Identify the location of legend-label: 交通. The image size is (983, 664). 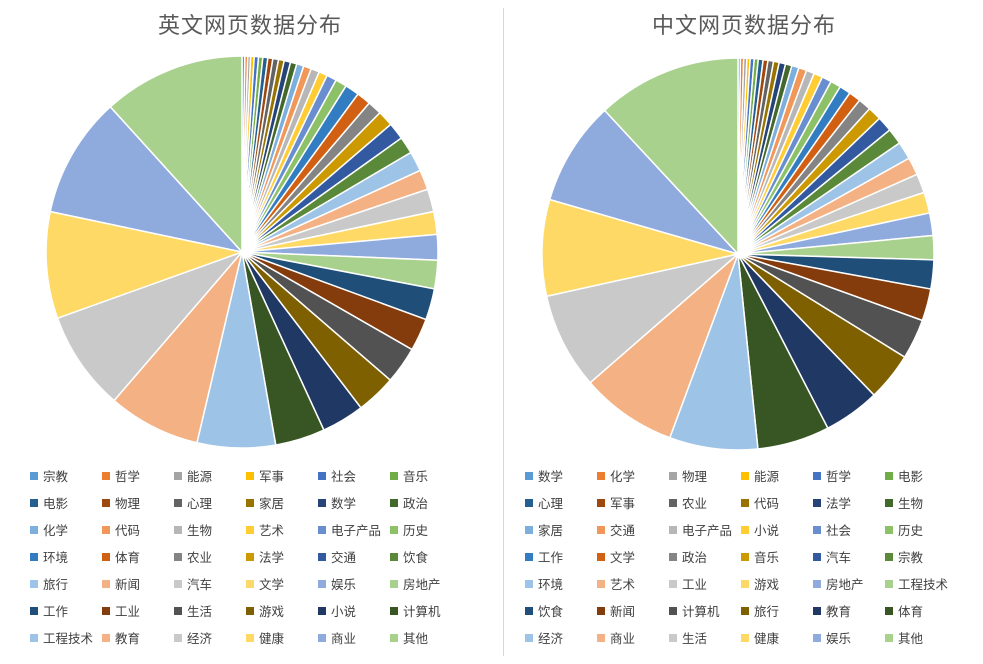
(623, 530).